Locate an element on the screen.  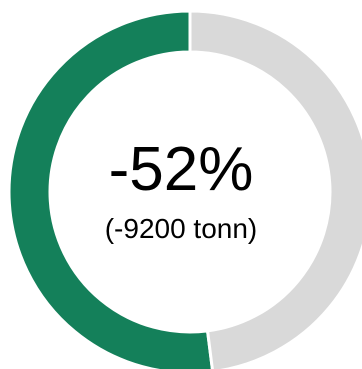
change-tonnage-label: (-9200 tonn) is located at coordinates (181, 228).